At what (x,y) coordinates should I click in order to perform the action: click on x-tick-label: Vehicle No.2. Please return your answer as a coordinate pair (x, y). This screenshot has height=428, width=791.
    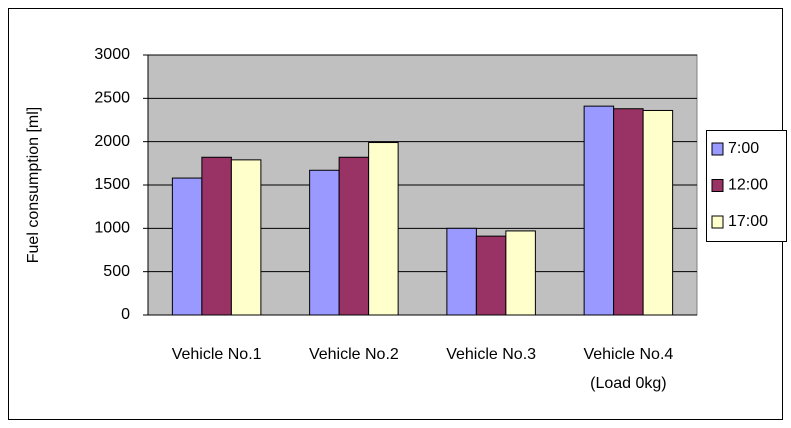
    Looking at the image, I should click on (353, 354).